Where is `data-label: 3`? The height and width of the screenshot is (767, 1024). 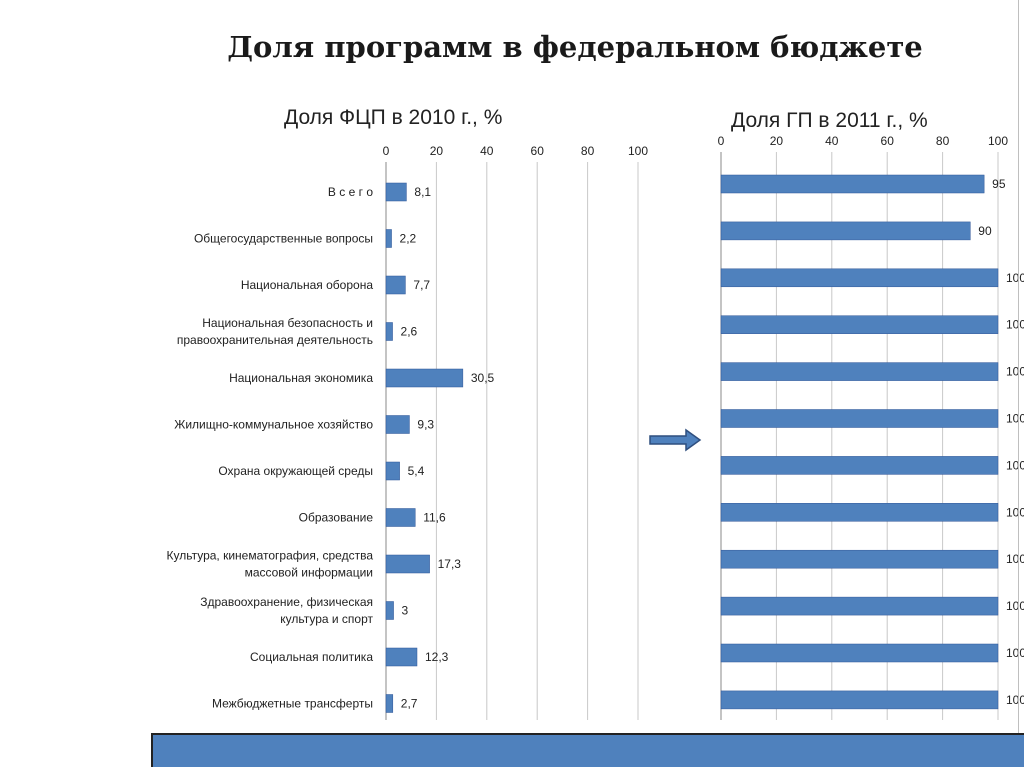
data-label: 3 is located at coordinates (405, 611).